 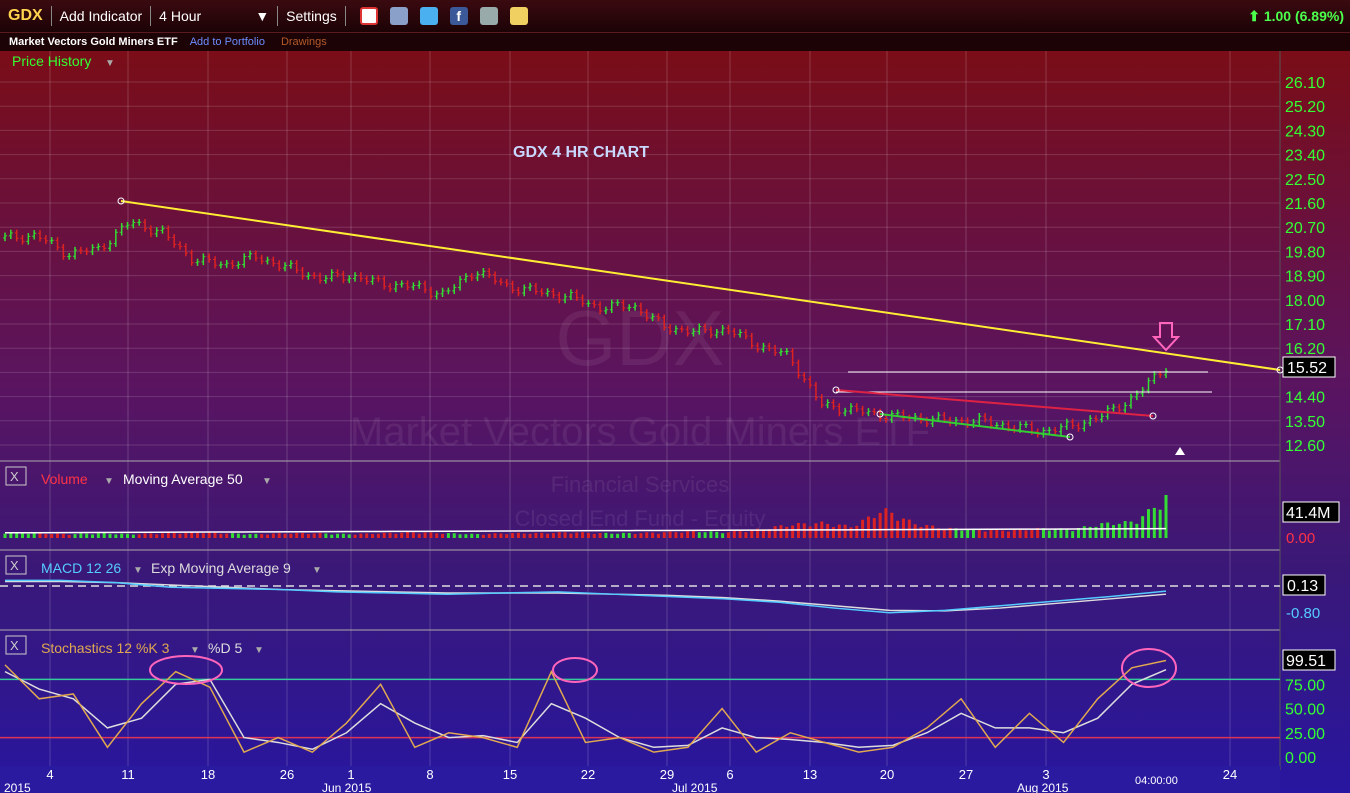 I want to click on database-icon, so click(x=398, y=16).